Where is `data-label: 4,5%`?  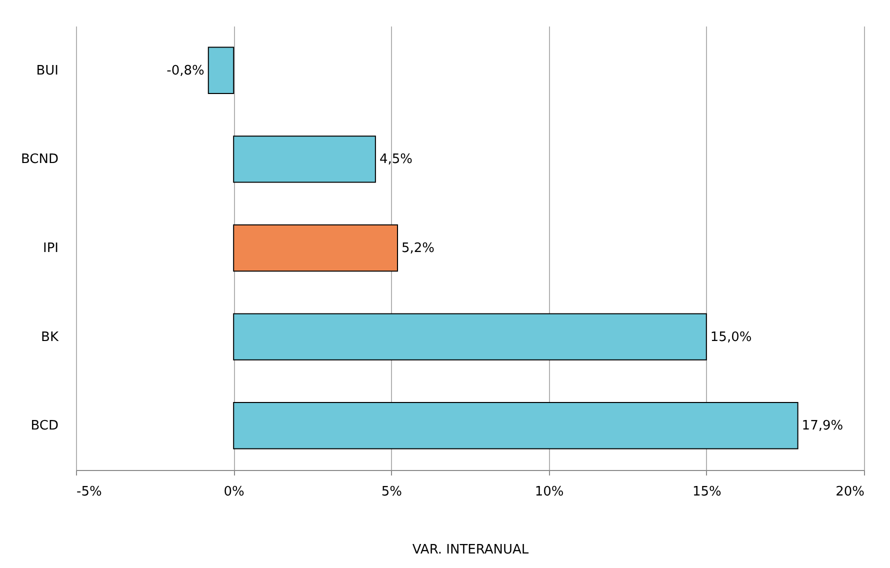 data-label: 4,5% is located at coordinates (395, 160).